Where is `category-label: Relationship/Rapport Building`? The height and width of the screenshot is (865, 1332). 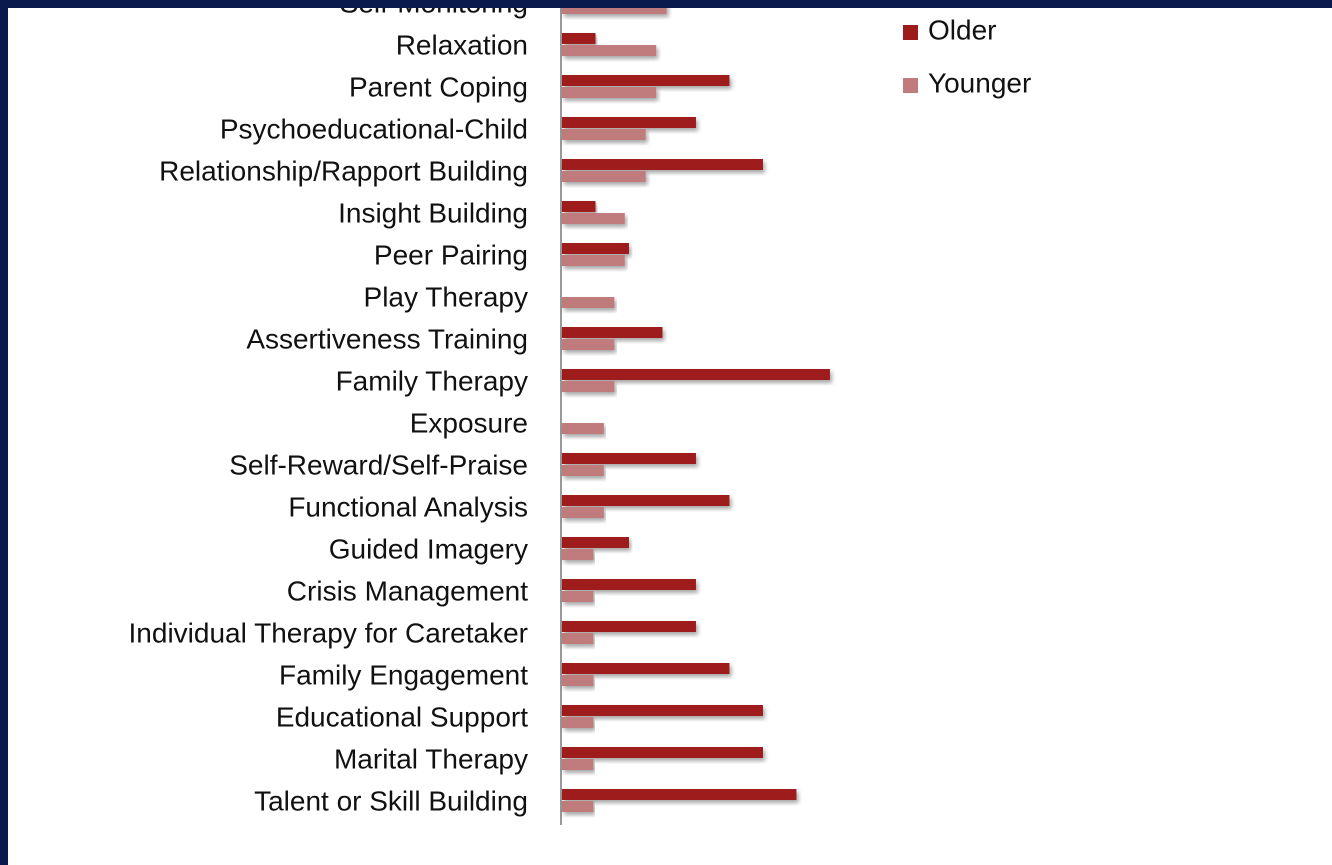
category-label: Relationship/Rapport Building is located at coordinates (343, 170).